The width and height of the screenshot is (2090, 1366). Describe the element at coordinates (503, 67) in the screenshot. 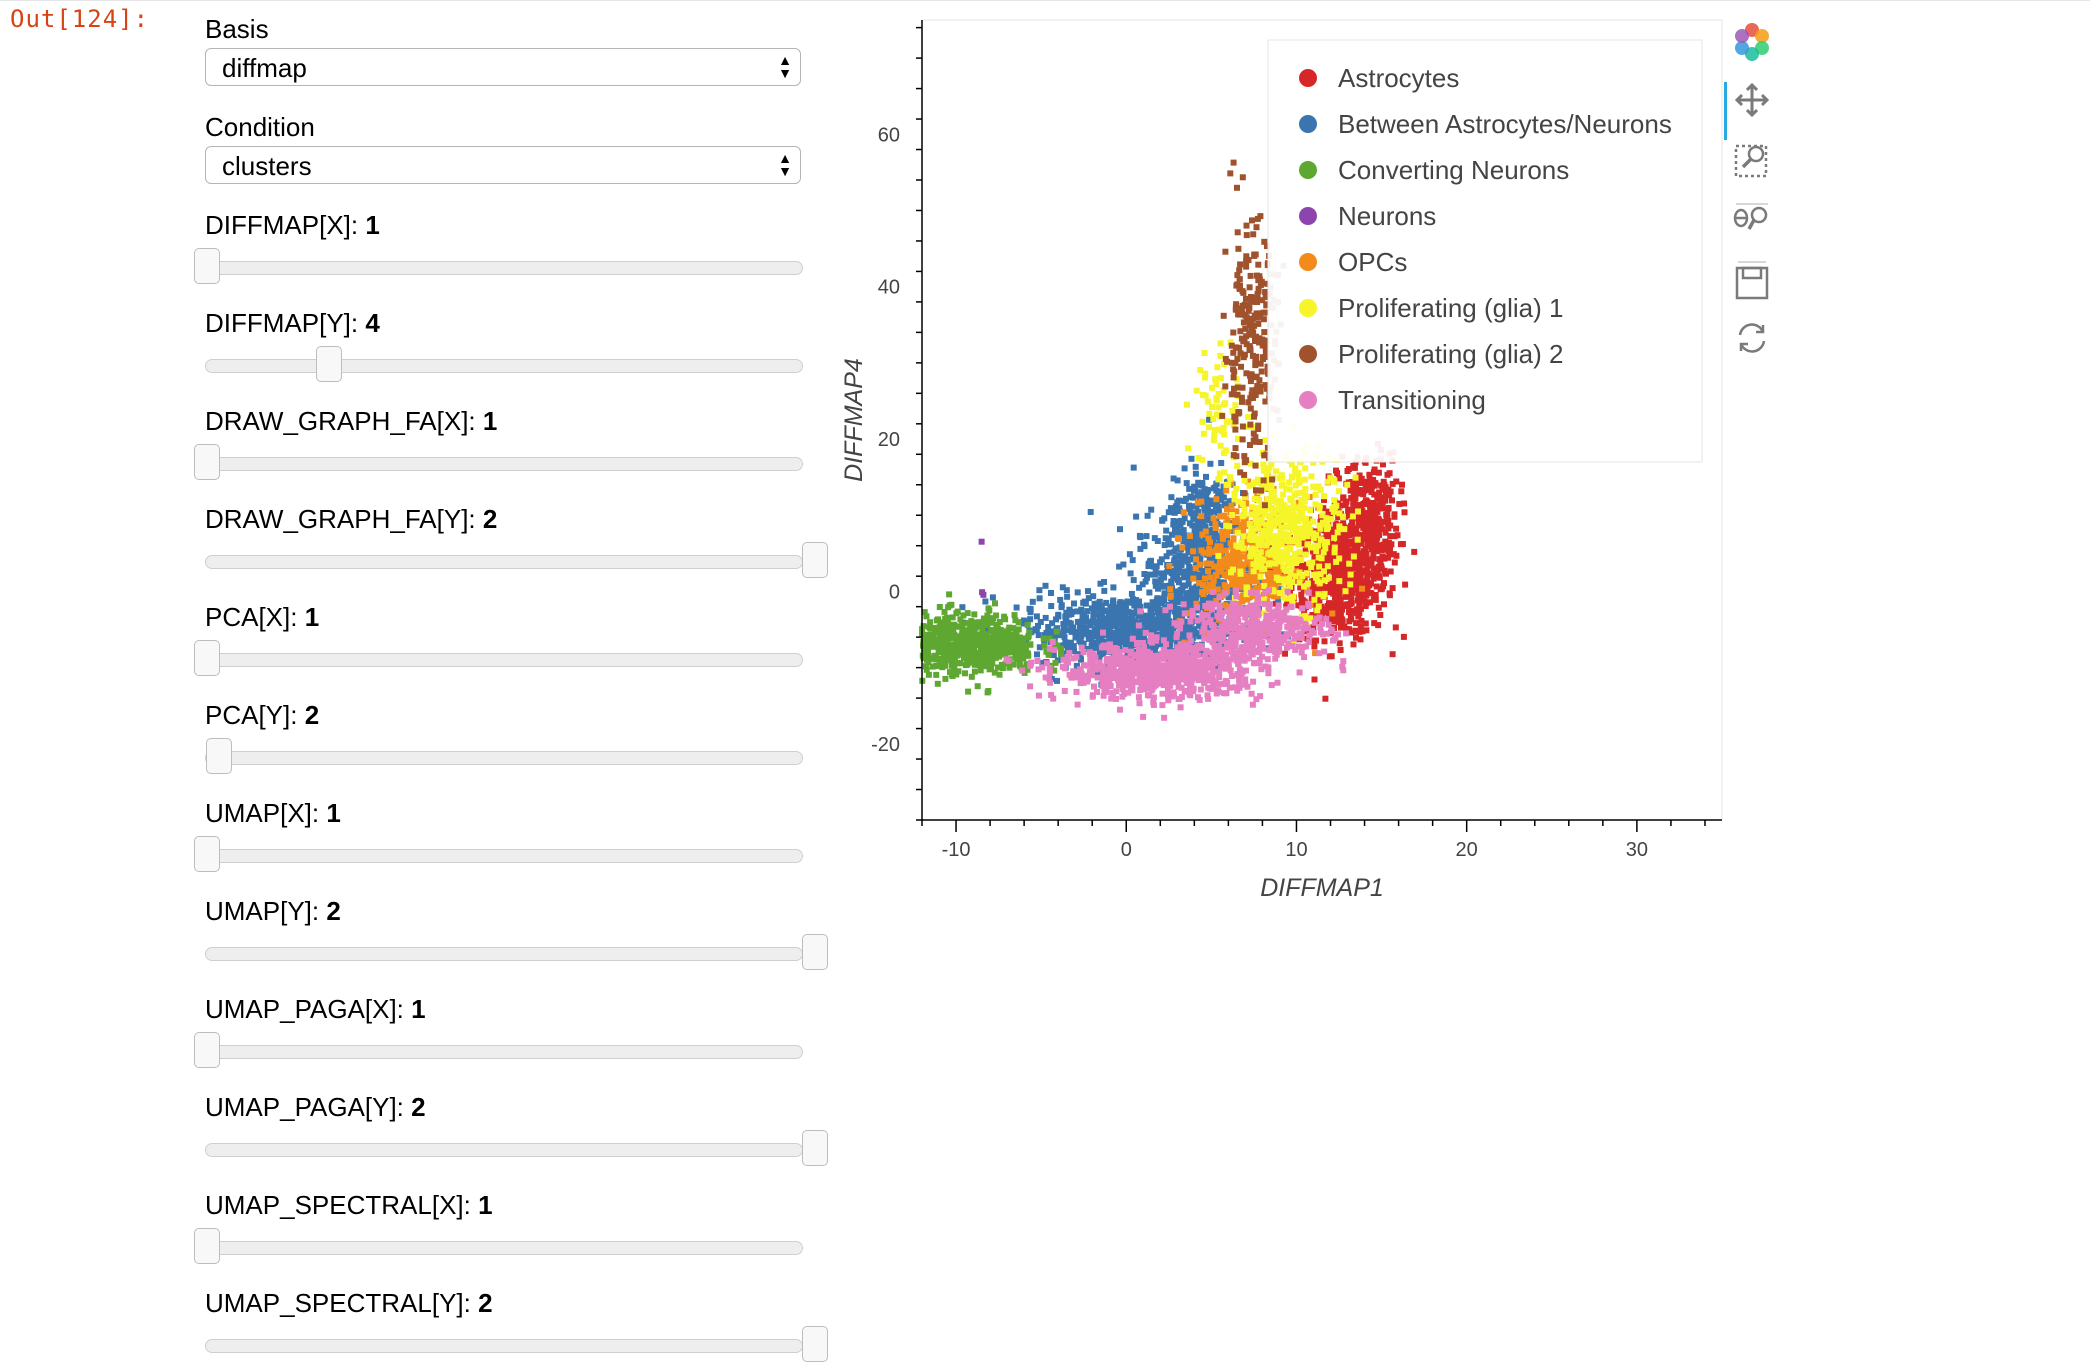

I see `basis-dropdown: diffmap ▲▼` at that location.